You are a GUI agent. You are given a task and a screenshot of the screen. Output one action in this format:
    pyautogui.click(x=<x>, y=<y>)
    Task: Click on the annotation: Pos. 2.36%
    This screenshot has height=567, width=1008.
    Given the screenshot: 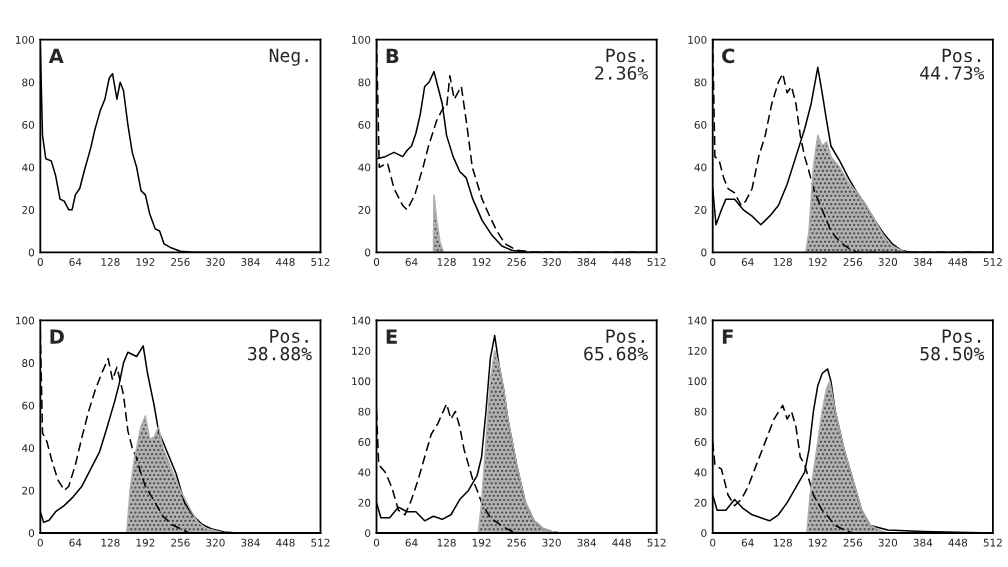 What is the action you would take?
    pyautogui.click(x=621, y=64)
    